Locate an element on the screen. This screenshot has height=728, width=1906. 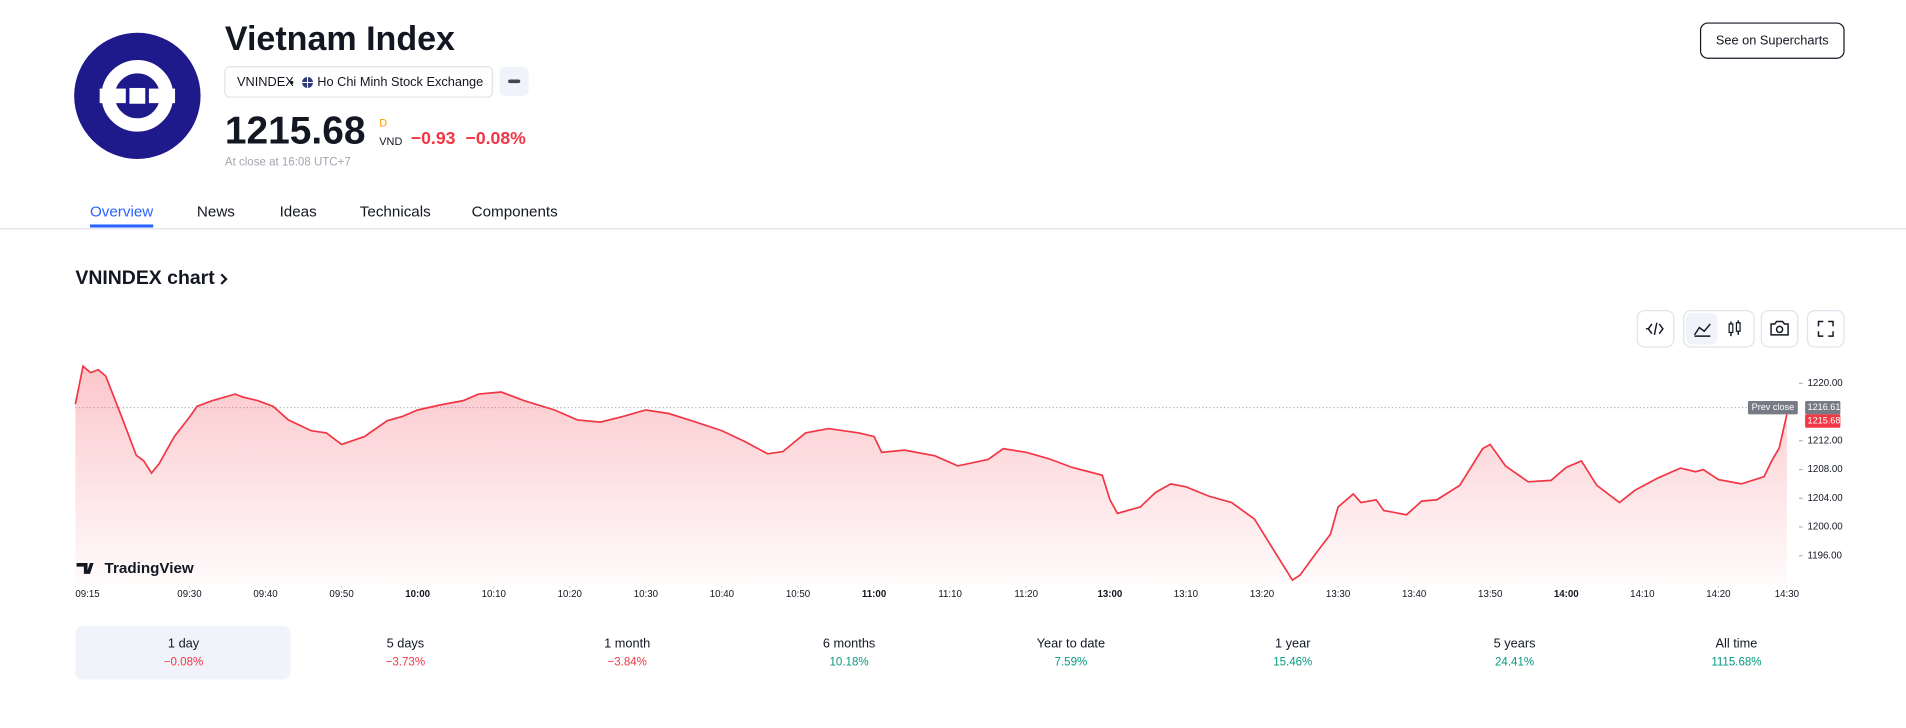
period-change: −3.73% is located at coordinates (405, 663).